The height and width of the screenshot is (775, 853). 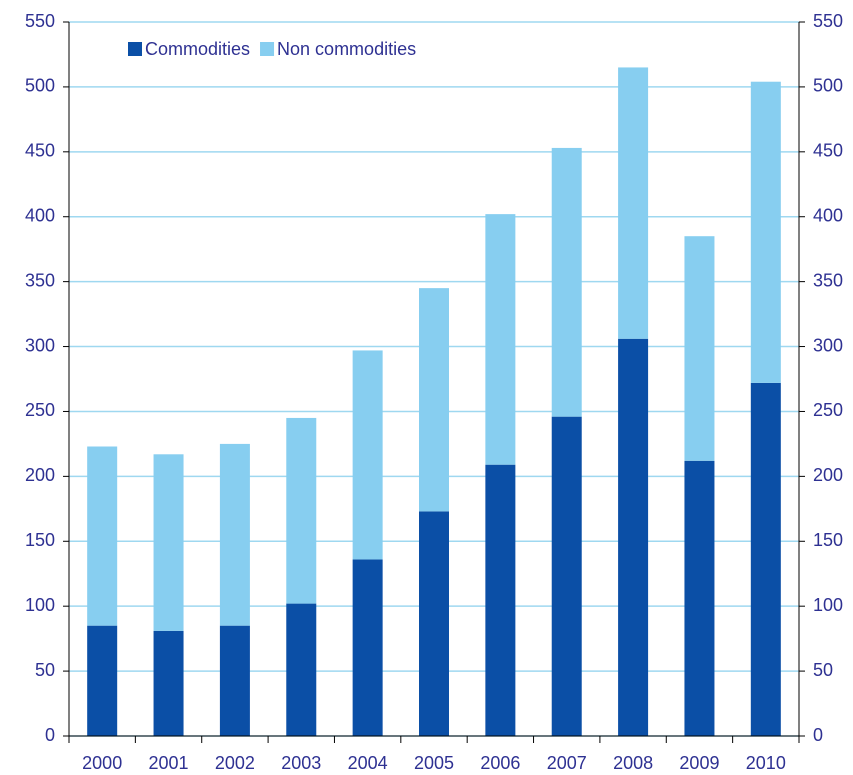 What do you see at coordinates (823, 670) in the screenshot?
I see `y2-tick-label: 50` at bounding box center [823, 670].